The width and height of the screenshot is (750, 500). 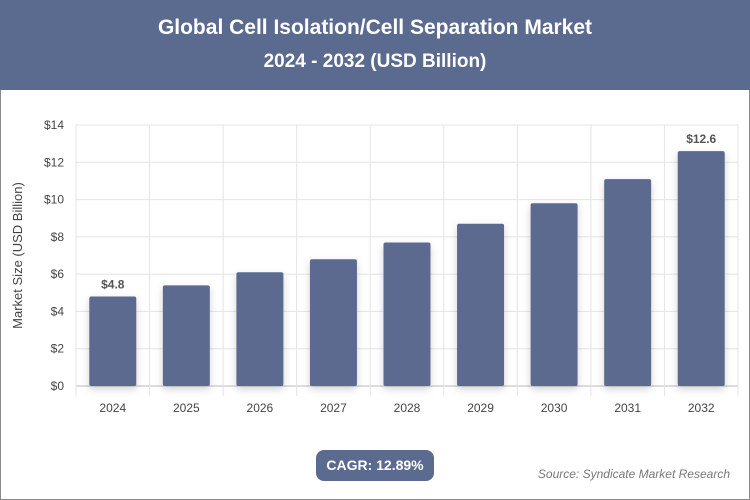 What do you see at coordinates (554, 294) in the screenshot?
I see `bar-2030` at bounding box center [554, 294].